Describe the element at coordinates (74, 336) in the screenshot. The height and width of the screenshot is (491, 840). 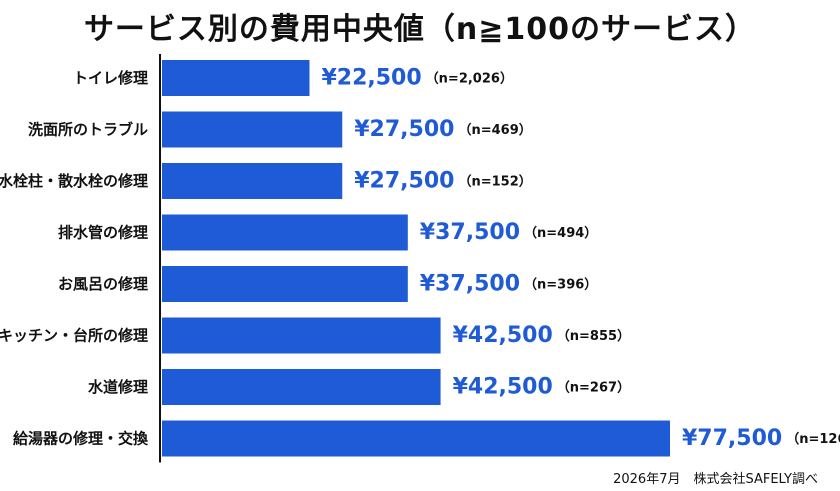
I see `category-label: キッチン・台所の修理` at that location.